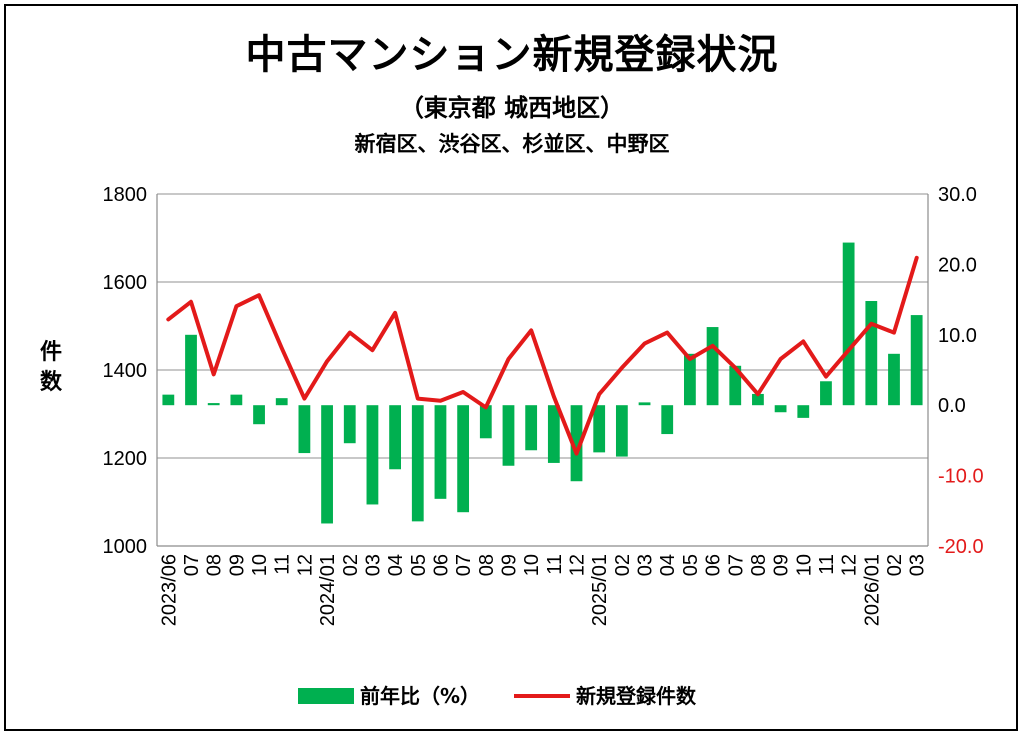 The height and width of the screenshot is (737, 1024). What do you see at coordinates (636, 696) in the screenshot?
I see `legend-line-label: 新規登録件数` at bounding box center [636, 696].